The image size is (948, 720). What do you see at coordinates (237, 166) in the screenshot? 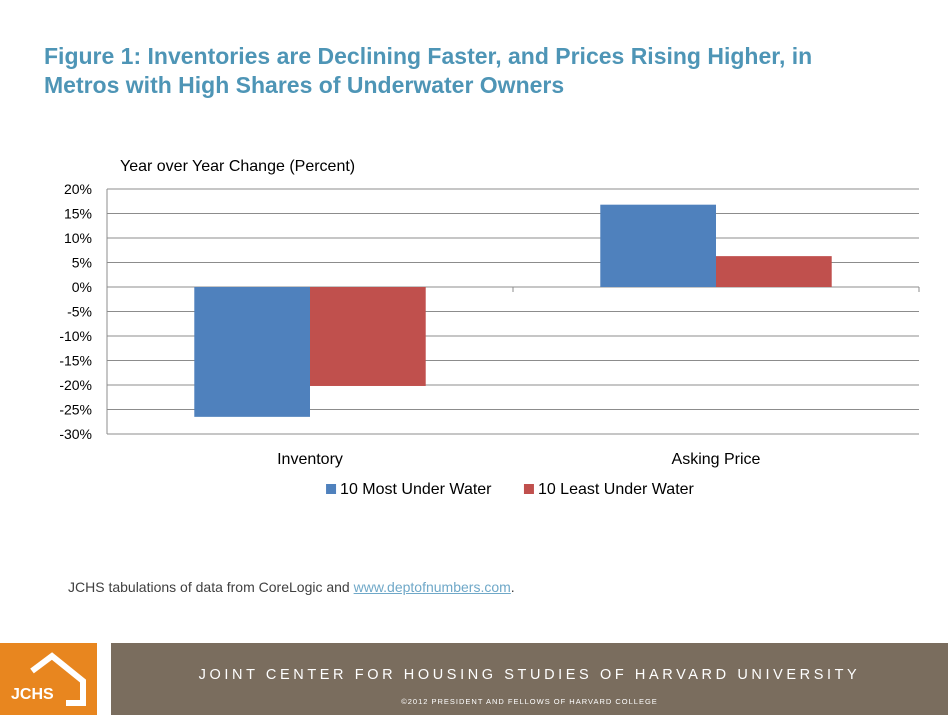
I see `y-axis-label: Year over Year Change (Percent)` at bounding box center [237, 166].